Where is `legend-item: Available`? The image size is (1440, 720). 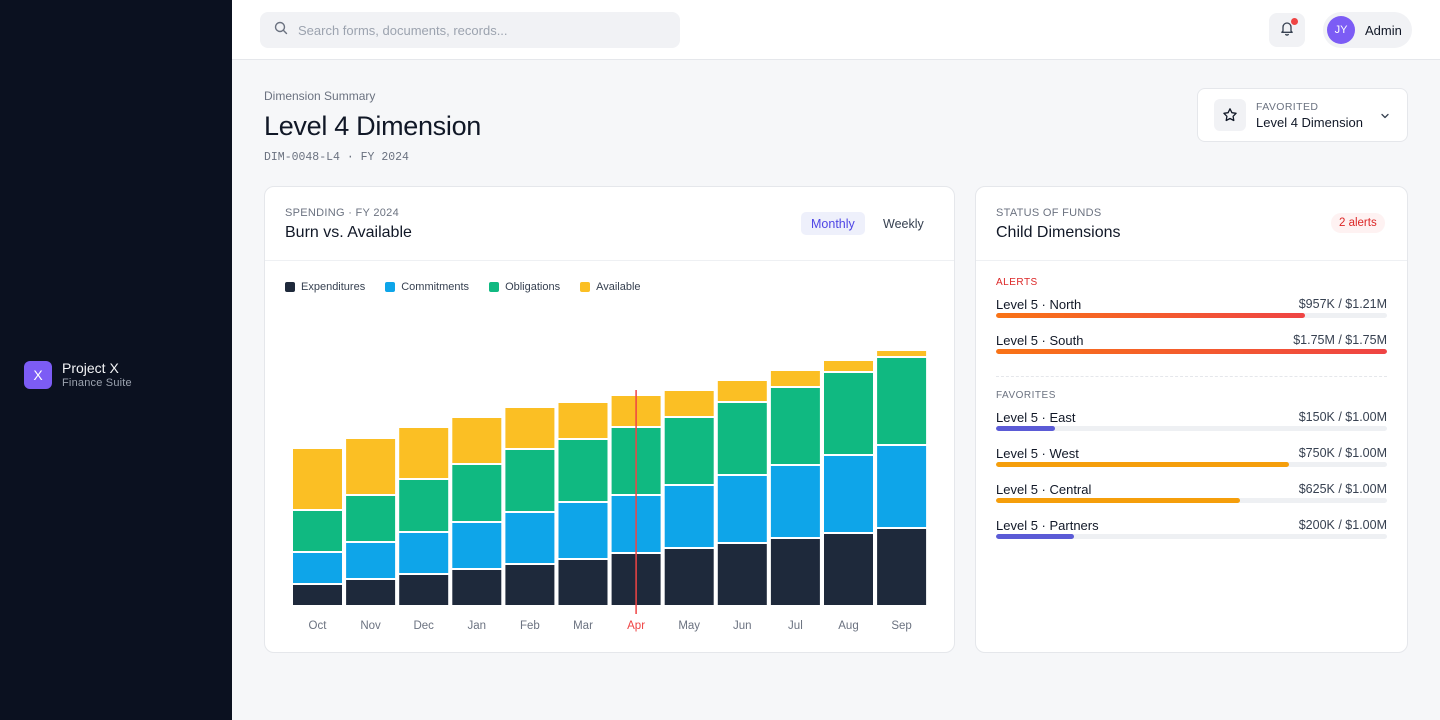
legend-item: Available is located at coordinates (610, 287).